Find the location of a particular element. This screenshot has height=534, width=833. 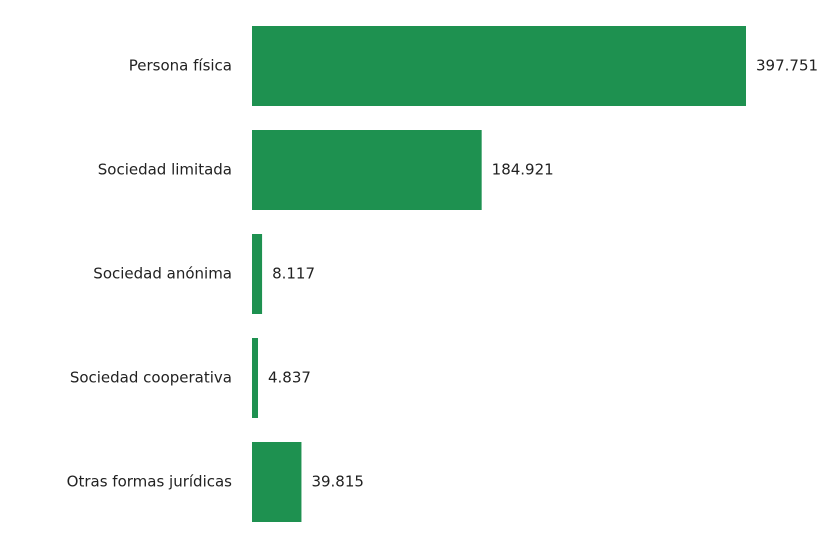

category-label-1: Sociedad limitada is located at coordinates (165, 170).